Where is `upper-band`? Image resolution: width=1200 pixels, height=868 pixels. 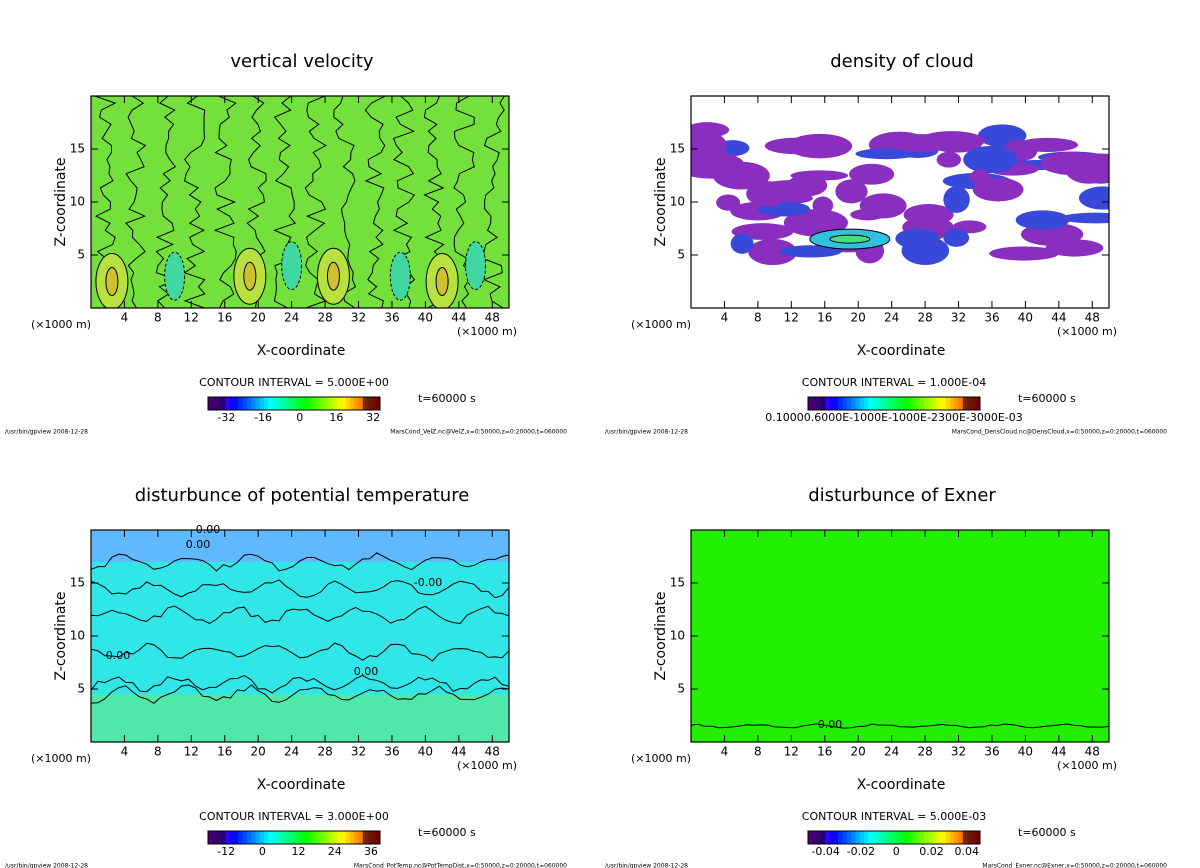
upper-band is located at coordinates (300, 546).